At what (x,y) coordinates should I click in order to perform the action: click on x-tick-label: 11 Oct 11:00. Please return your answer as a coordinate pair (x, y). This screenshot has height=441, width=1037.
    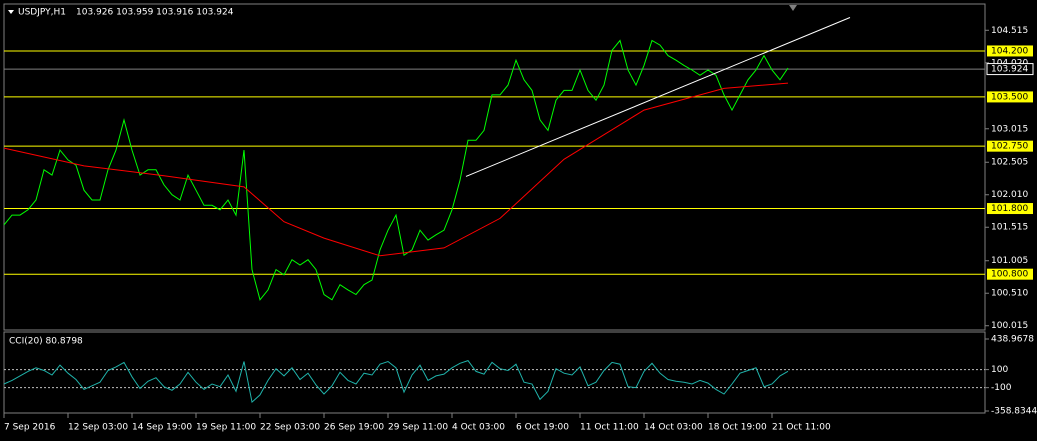
    Looking at the image, I should click on (609, 428).